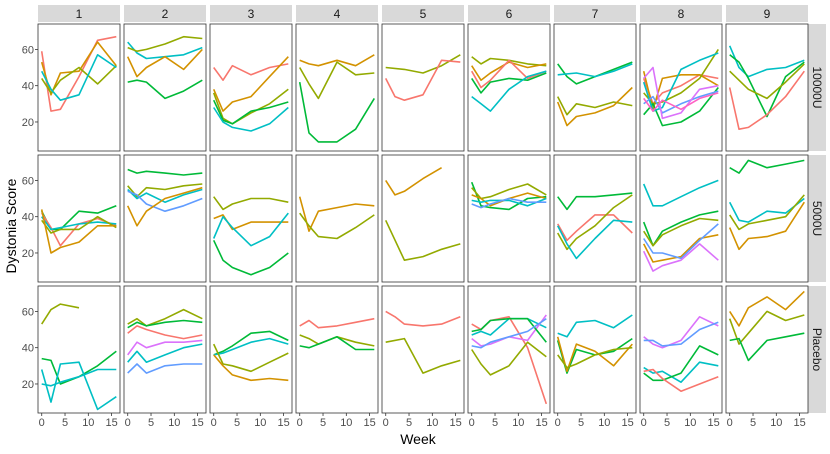 The width and height of the screenshot is (830, 454). Describe the element at coordinates (509, 14) in the screenshot. I see `column-strip-label: 6` at that location.